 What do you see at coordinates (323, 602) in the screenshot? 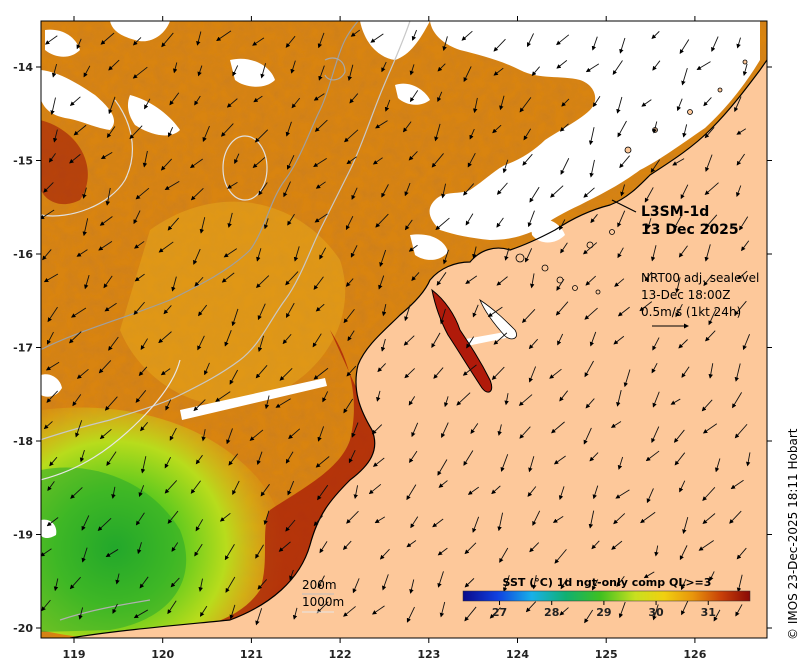
I see `bathymetry-label-1000m: 1000m` at bounding box center [323, 602].